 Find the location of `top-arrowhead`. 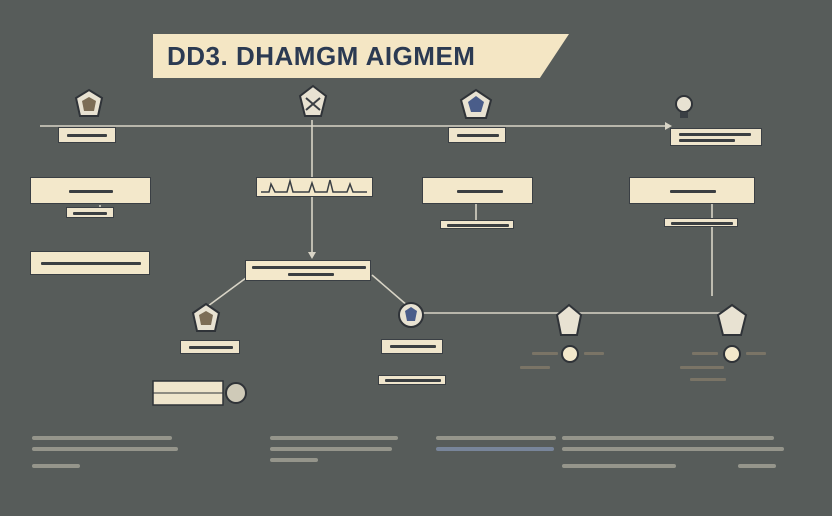

top-arrowhead is located at coordinates (668, 126).